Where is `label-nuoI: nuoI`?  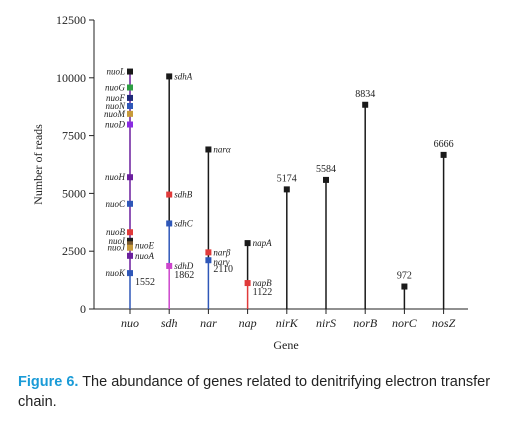 label-nuoI: nuoI is located at coordinates (118, 241).